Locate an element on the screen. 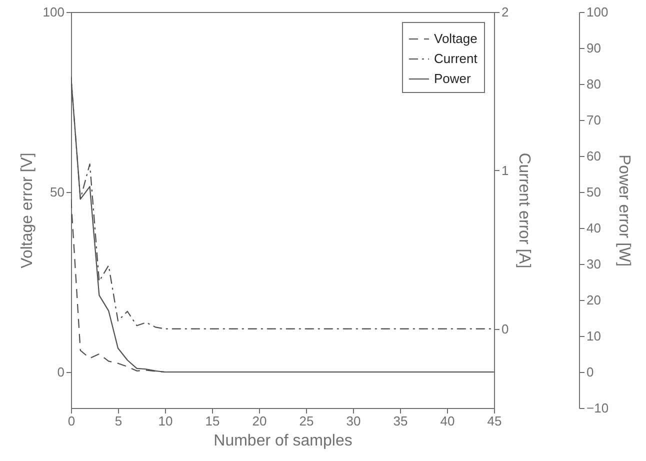  y3-tick-label: 70 is located at coordinates (593, 120).